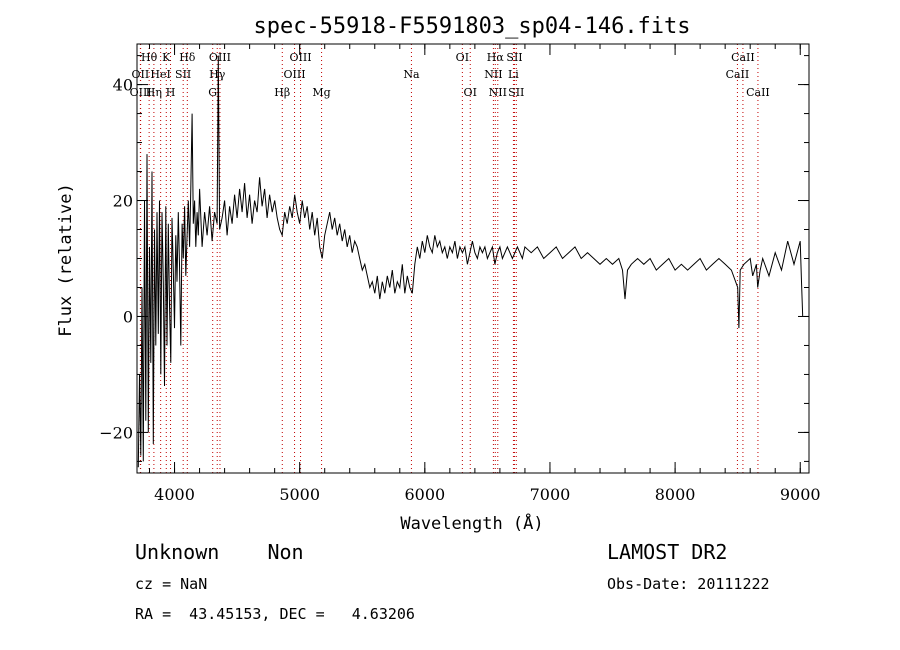 The height and width of the screenshot is (650, 900). I want to click on y-tick-label: −20, so click(116, 432).